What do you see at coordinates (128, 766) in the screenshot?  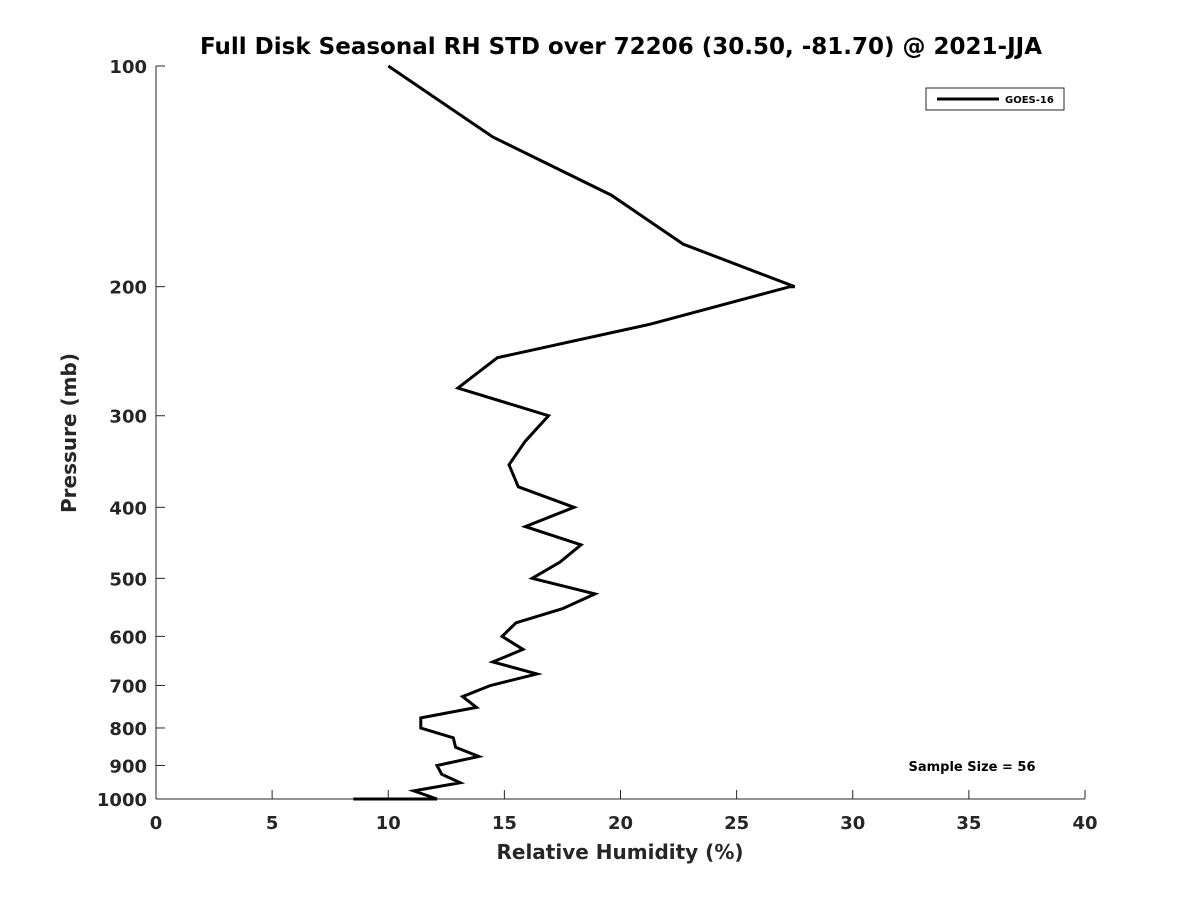 I see `y-tick-label: 900` at bounding box center [128, 766].